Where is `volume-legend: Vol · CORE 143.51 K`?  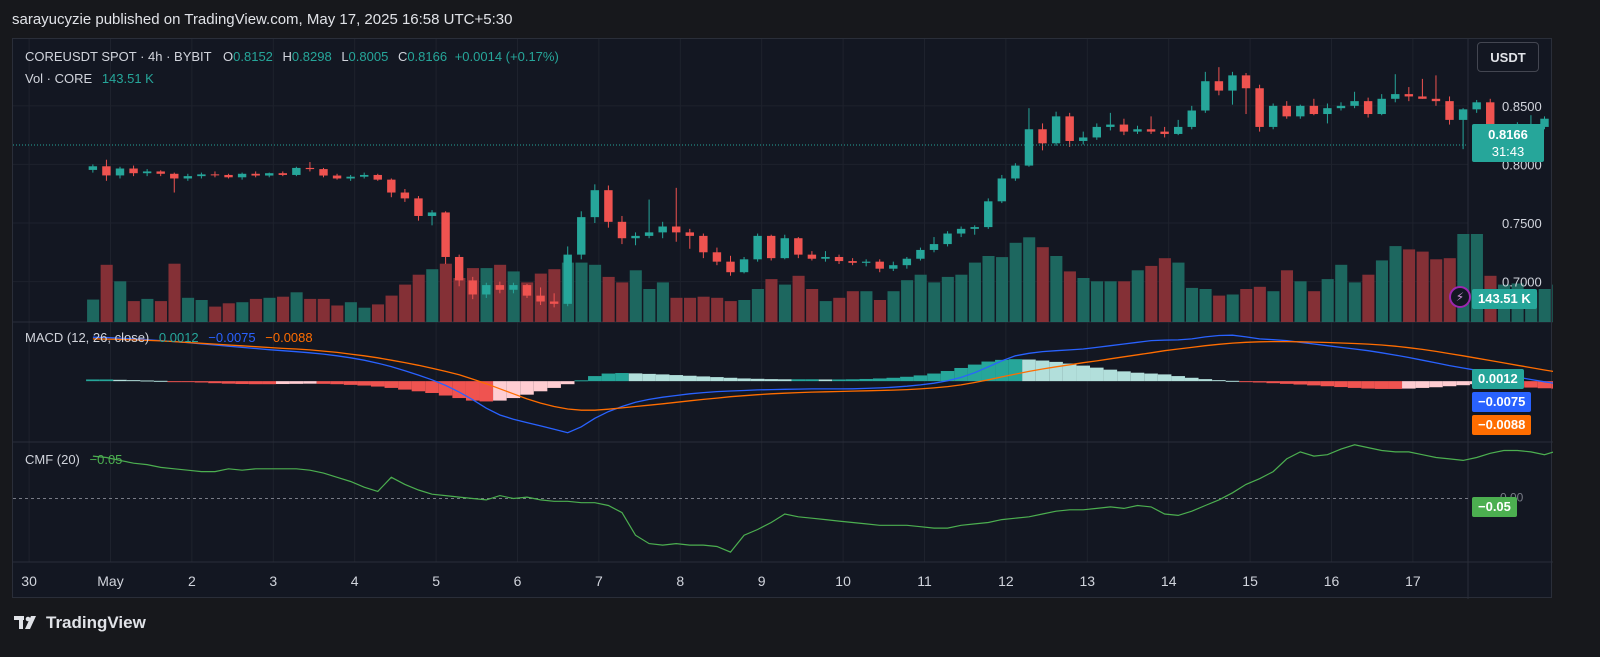
volume-legend: Vol · CORE 143.51 K is located at coordinates (89, 78).